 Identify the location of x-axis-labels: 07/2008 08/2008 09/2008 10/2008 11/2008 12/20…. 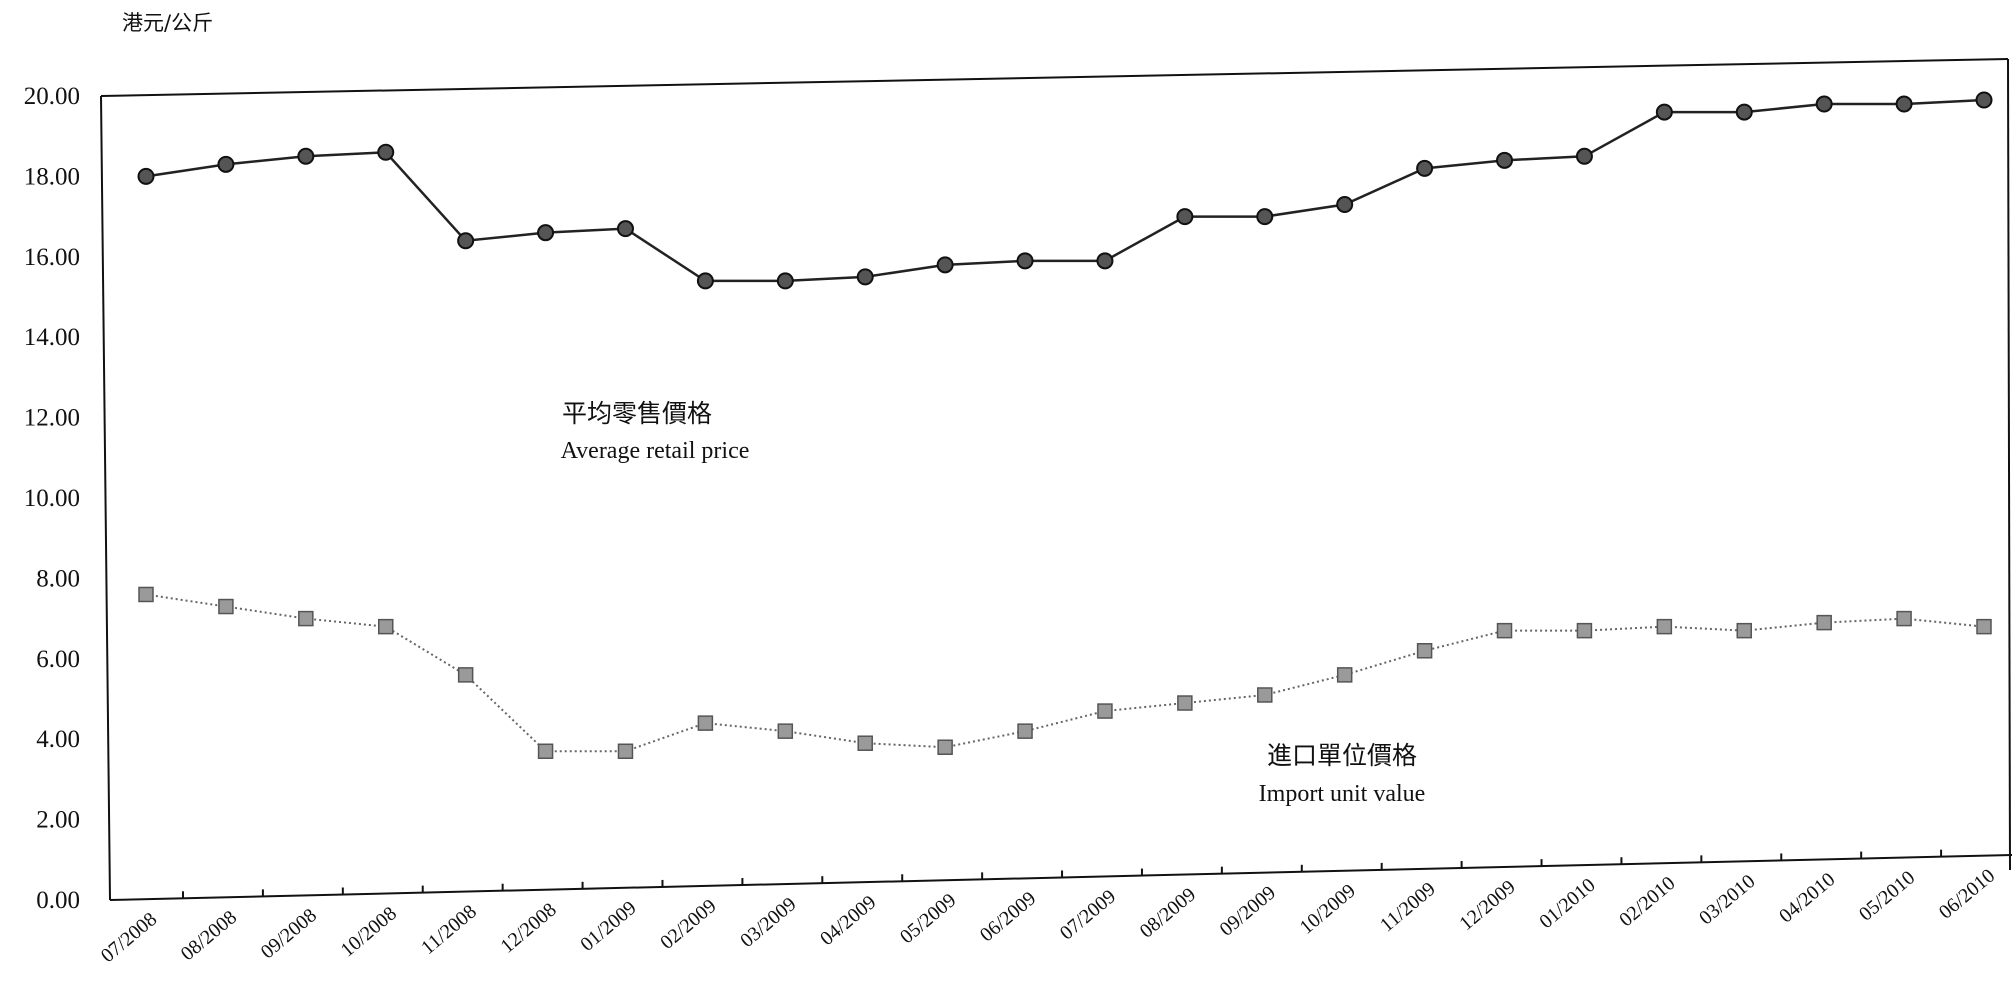
(1048, 916).